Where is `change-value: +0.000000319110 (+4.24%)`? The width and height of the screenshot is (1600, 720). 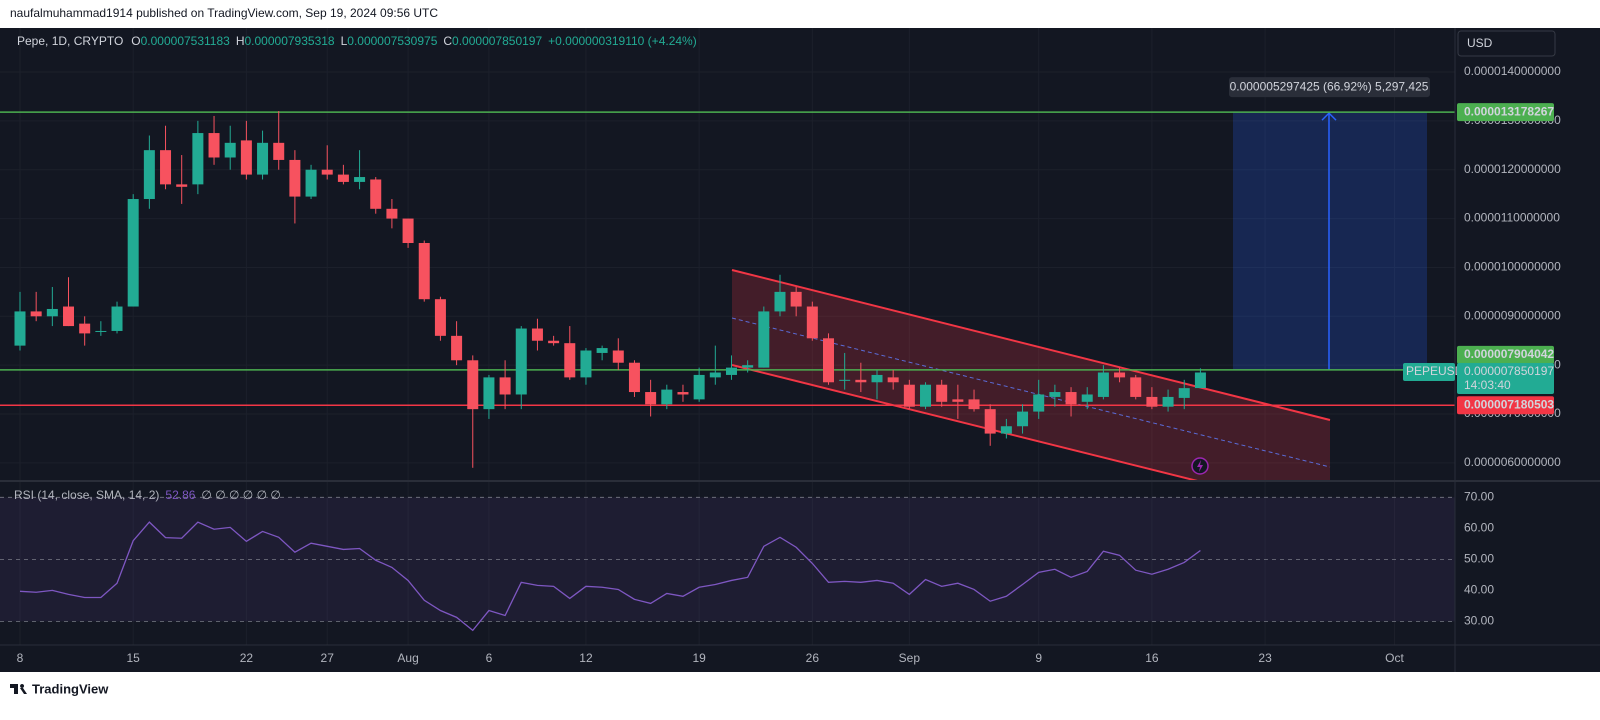
change-value: +0.000000319110 (+4.24%) is located at coordinates (622, 41).